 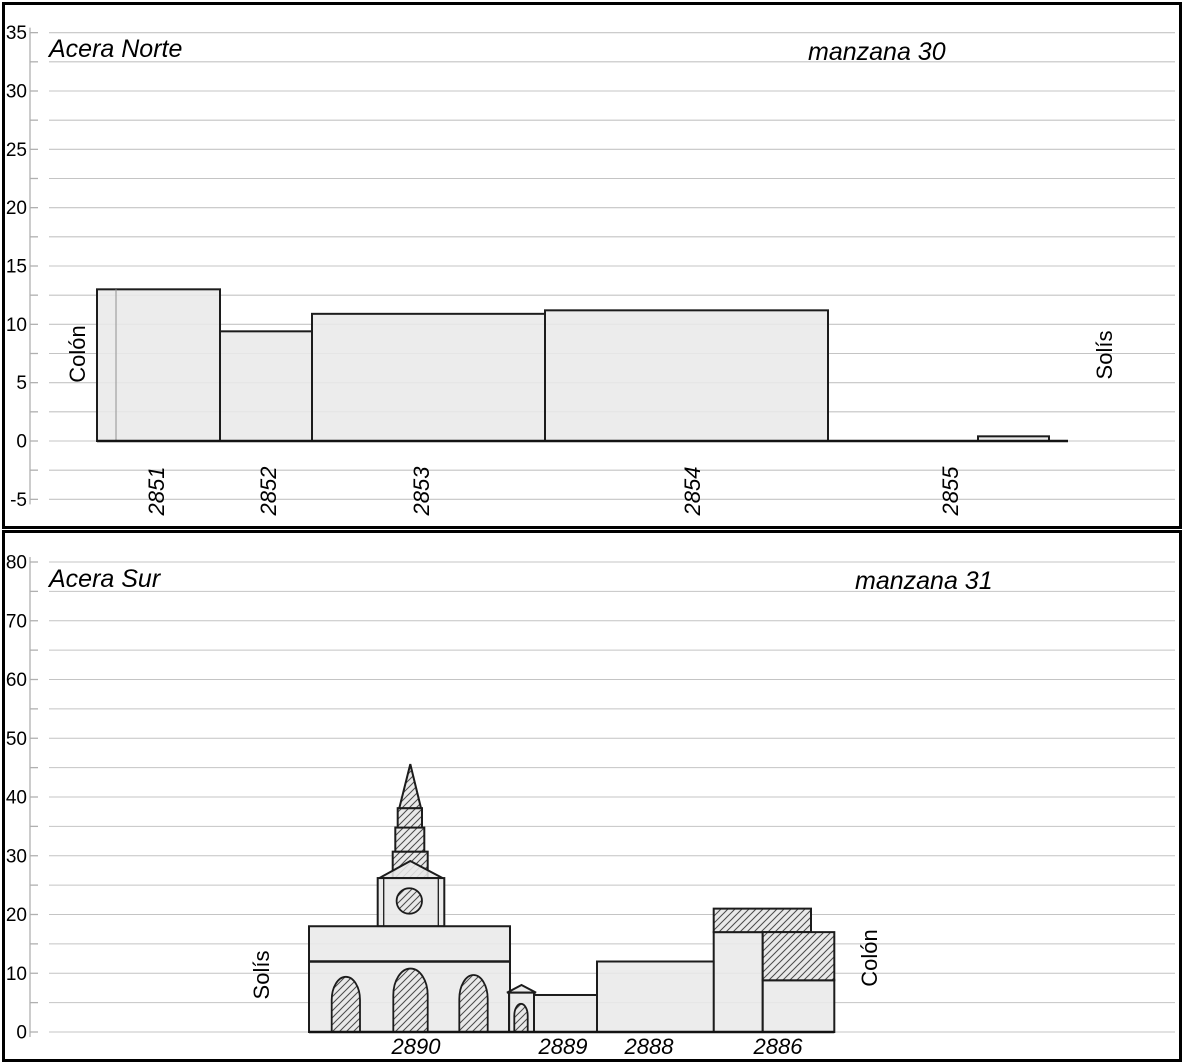 I want to click on svg-text: 60, so click(x=16, y=680).